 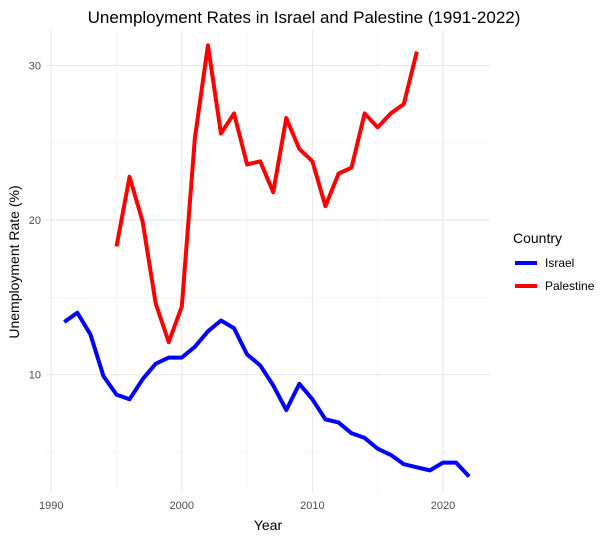 What do you see at coordinates (35, 376) in the screenshot?
I see `y-tick-label: 10` at bounding box center [35, 376].